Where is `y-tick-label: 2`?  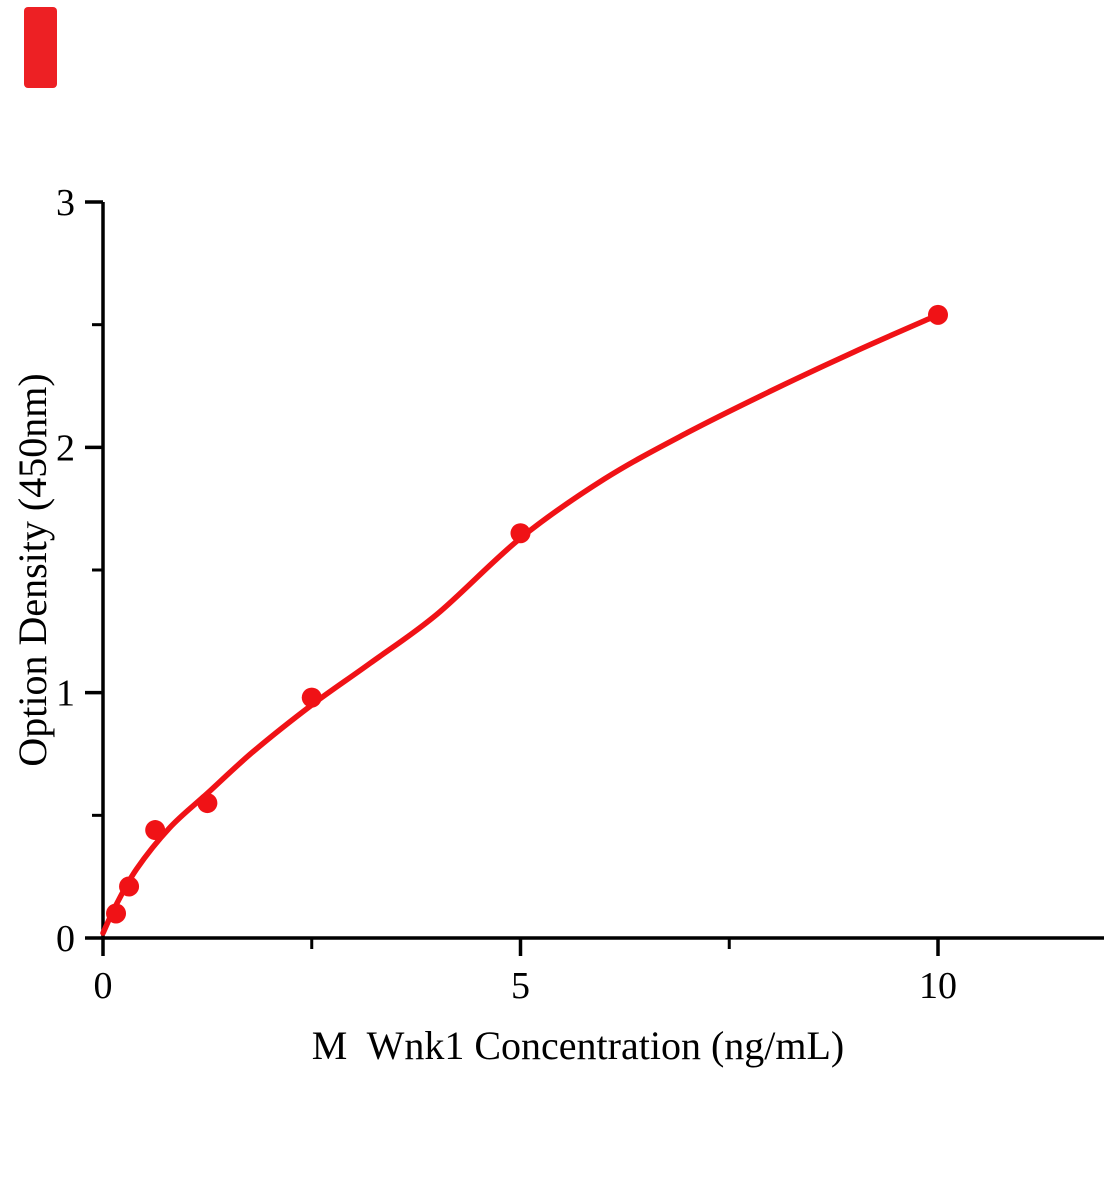
y-tick-label: 2 is located at coordinates (65, 448).